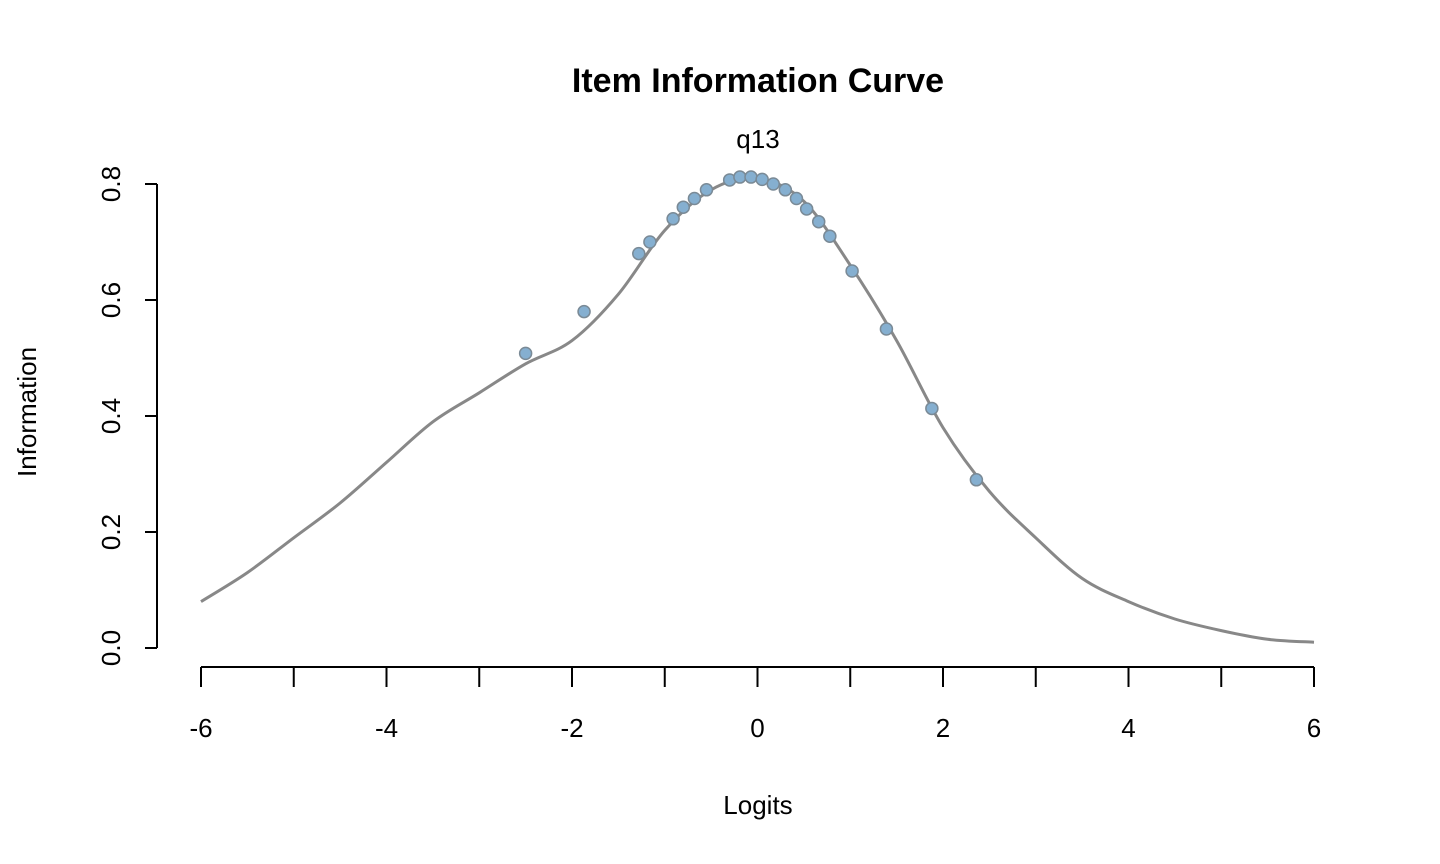 The width and height of the screenshot is (1440, 864). I want to click on y-tick-label: 0.4, so click(111, 416).